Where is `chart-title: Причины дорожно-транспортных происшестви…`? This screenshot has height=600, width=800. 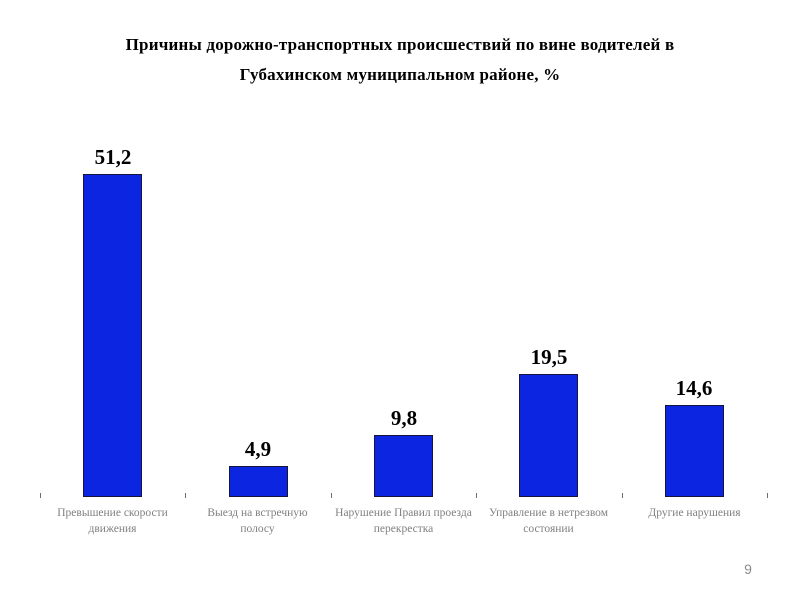 chart-title: Причины дорожно-транспортных происшестви… is located at coordinates (400, 59).